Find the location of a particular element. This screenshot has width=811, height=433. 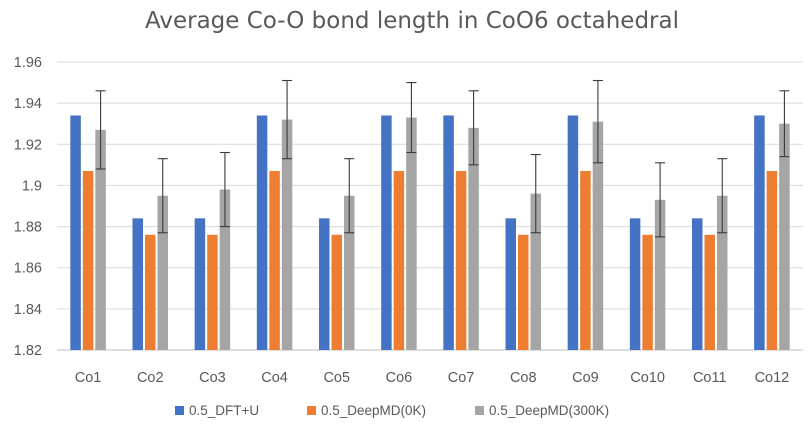

x-category-label: Co10 is located at coordinates (647, 378).